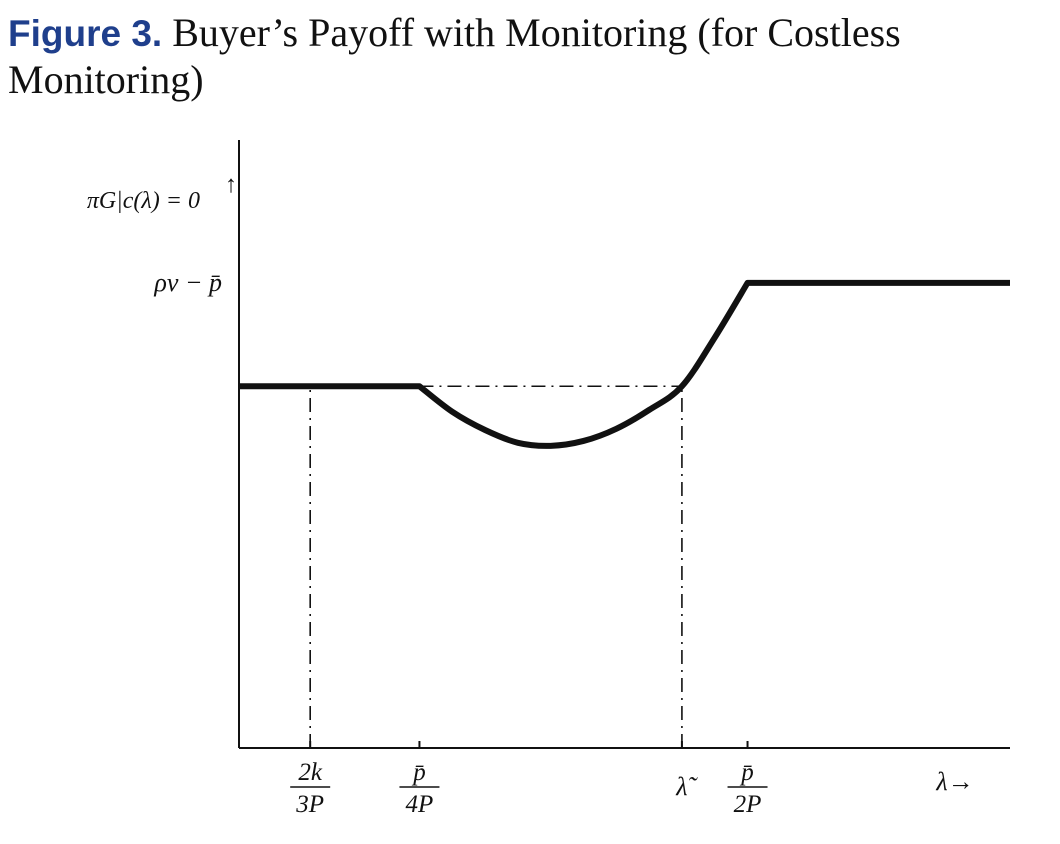  What do you see at coordinates (954, 781) in the screenshot?
I see `x-axis-label: λ→` at bounding box center [954, 781].